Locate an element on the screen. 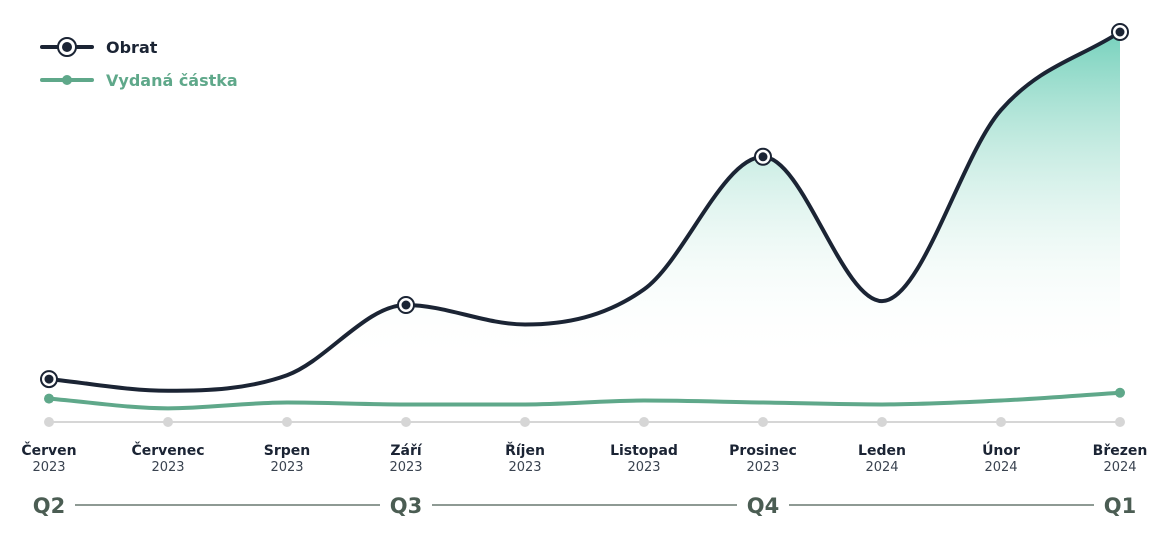 Image resolution: width=1170 pixels, height=544 pixels. x-tick-month: Prosinec is located at coordinates (763, 451).